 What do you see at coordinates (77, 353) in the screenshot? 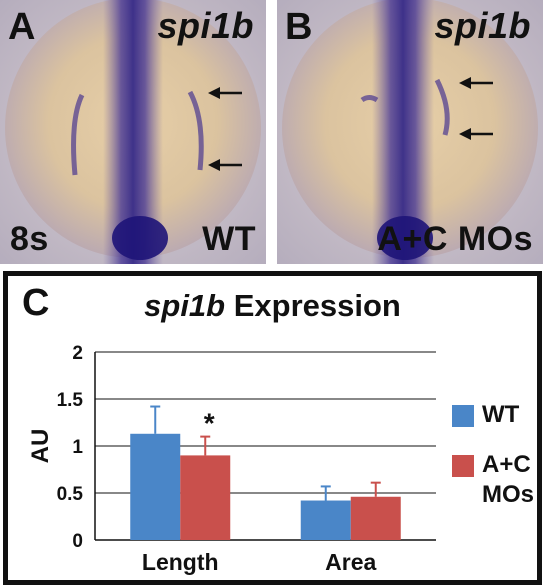
I see `y-tick-label: 2` at bounding box center [77, 353].